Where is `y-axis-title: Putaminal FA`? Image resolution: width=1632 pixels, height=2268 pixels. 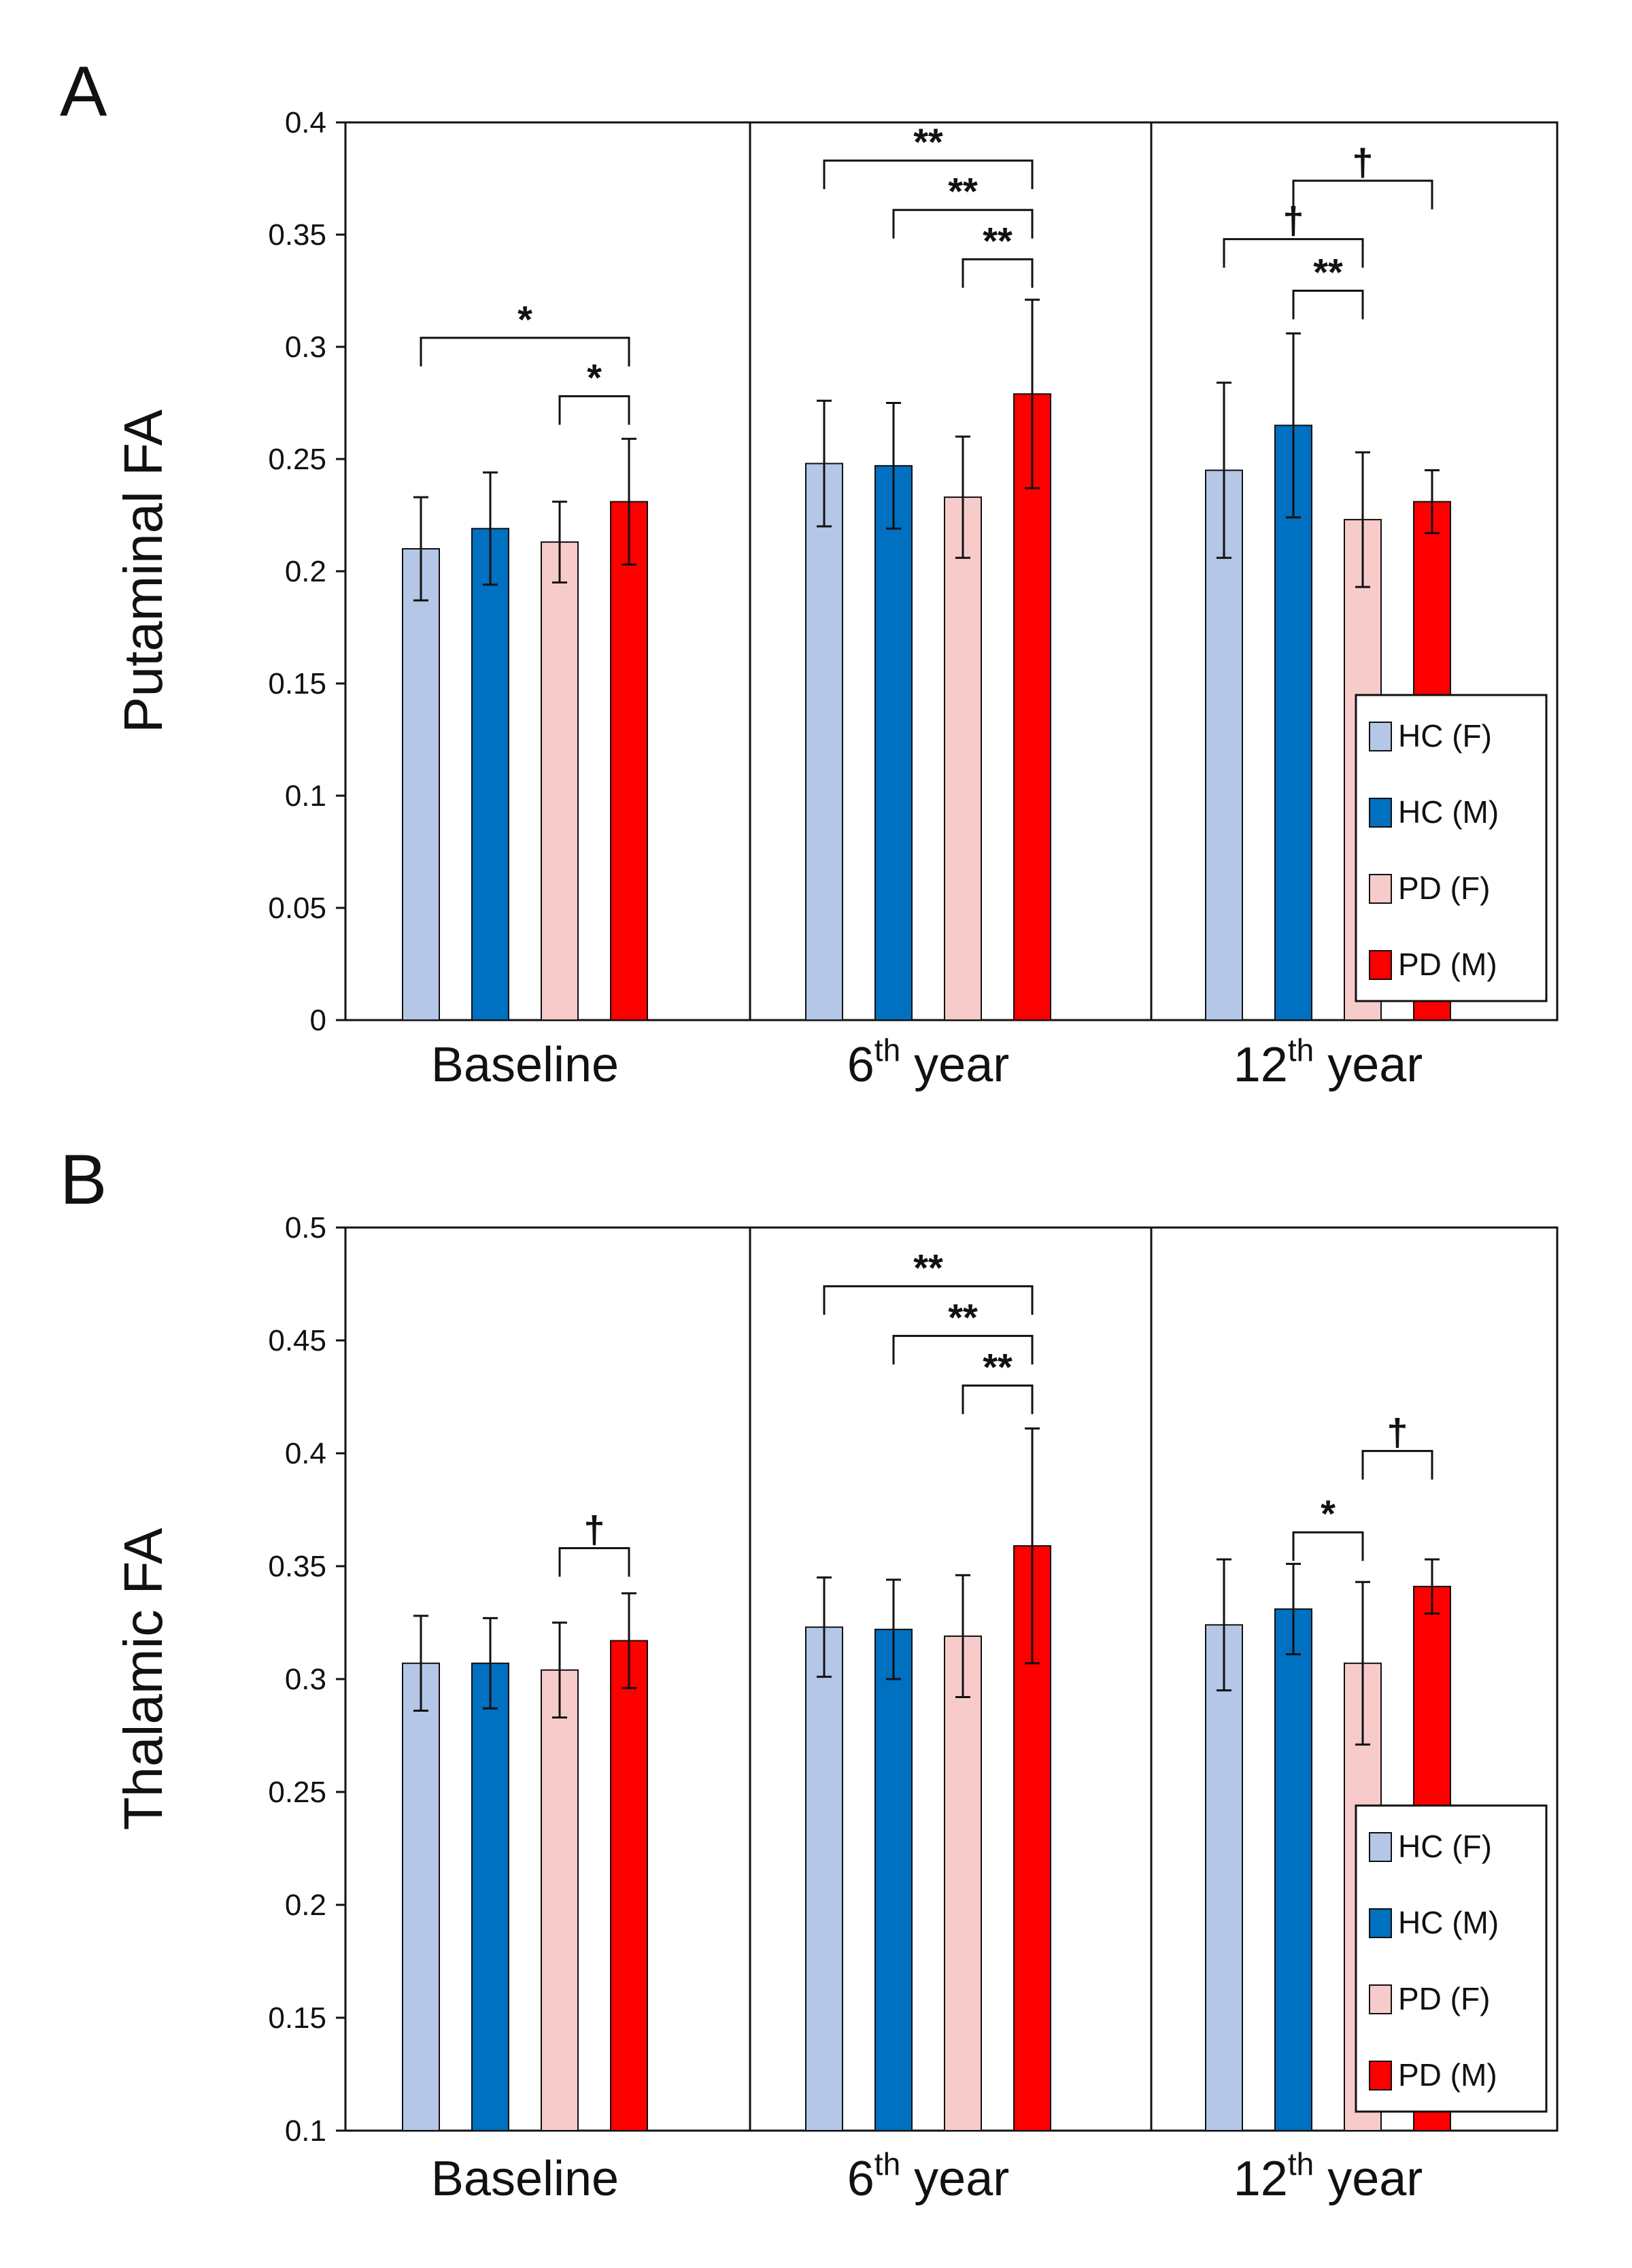
y-axis-title: Putaminal FA is located at coordinates (143, 570).